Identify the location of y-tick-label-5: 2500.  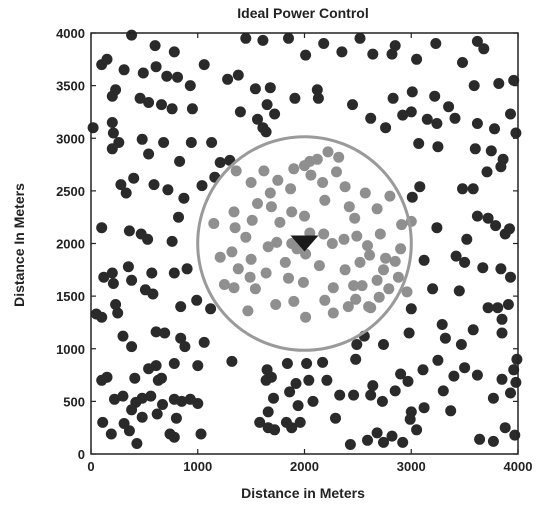
(70, 191).